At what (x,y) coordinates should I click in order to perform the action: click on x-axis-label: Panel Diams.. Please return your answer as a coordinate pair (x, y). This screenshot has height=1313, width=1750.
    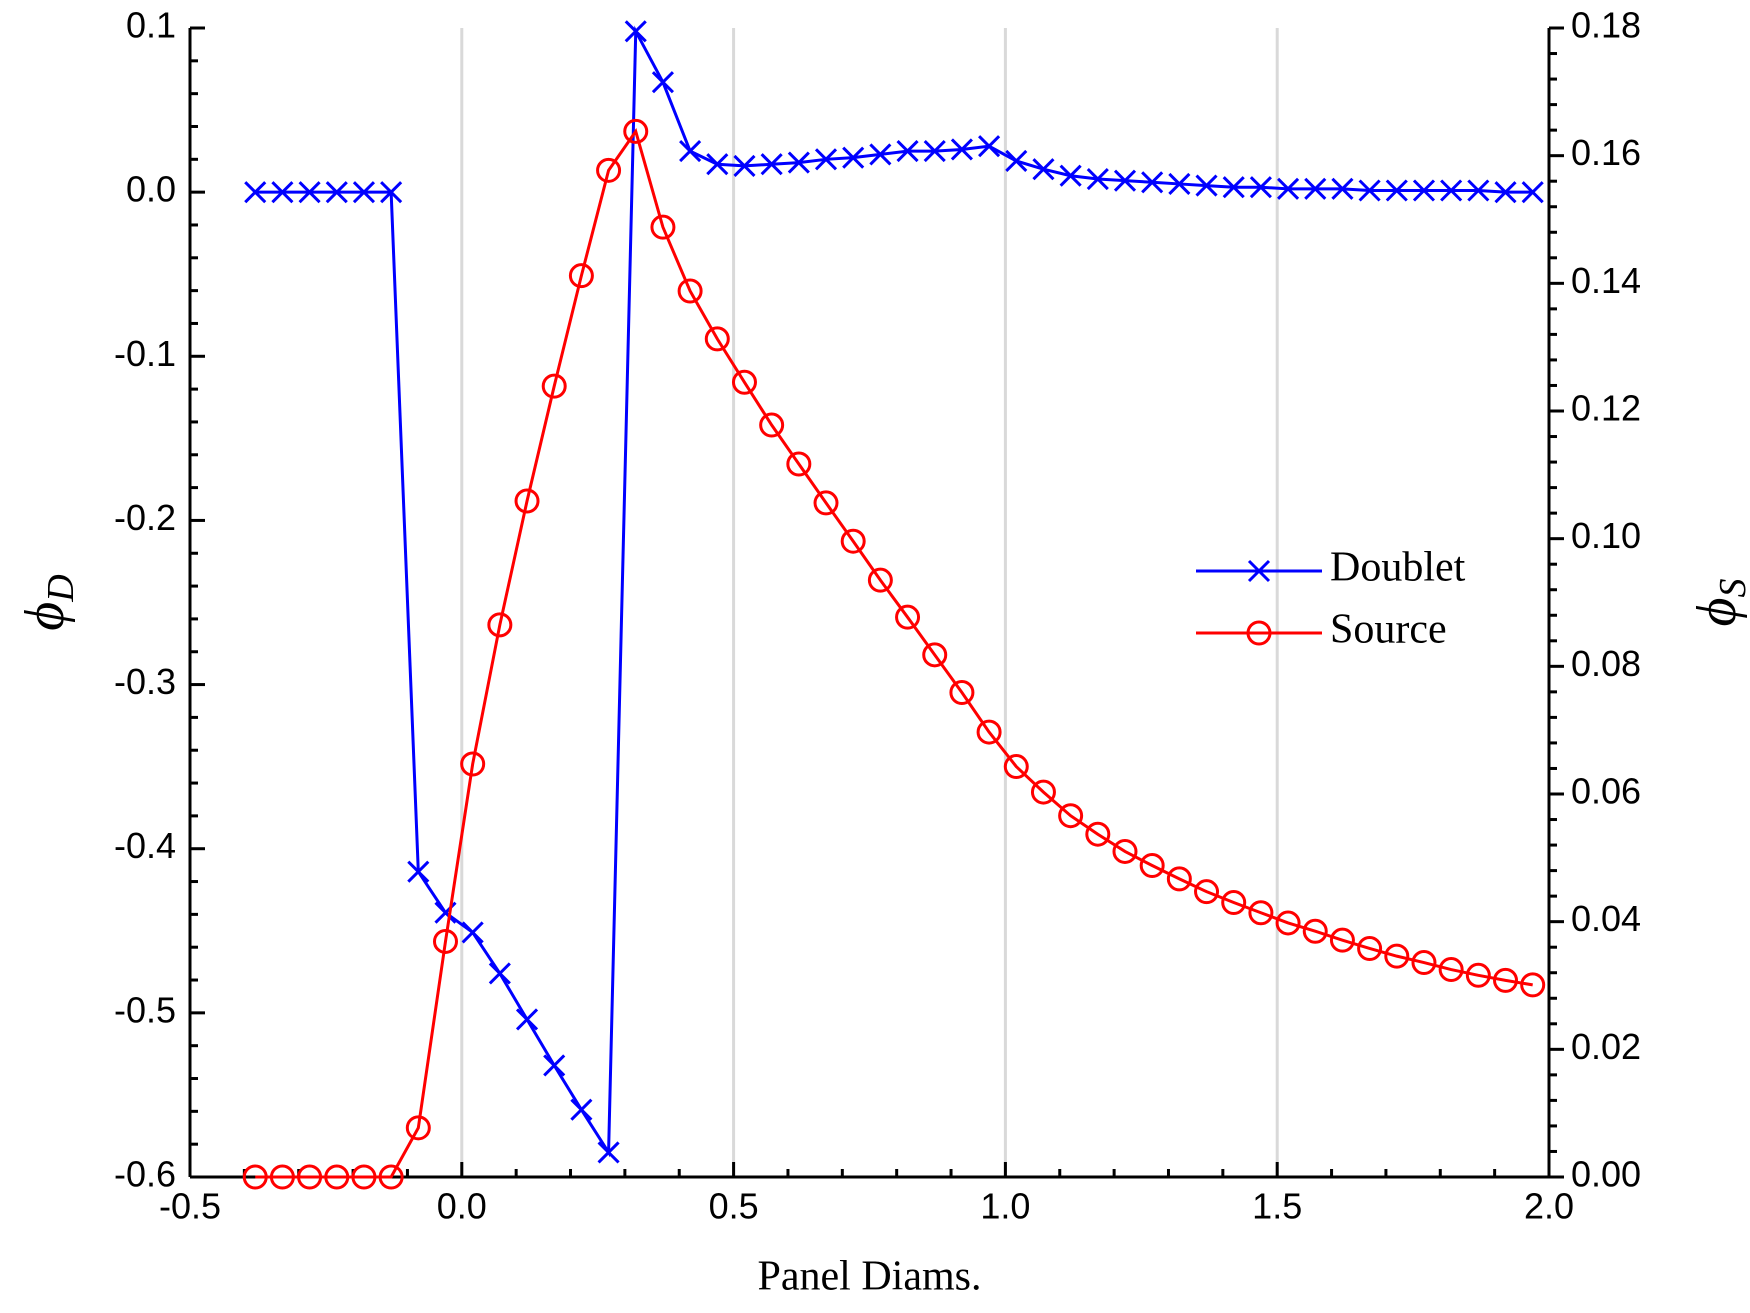
    Looking at the image, I should click on (870, 1277).